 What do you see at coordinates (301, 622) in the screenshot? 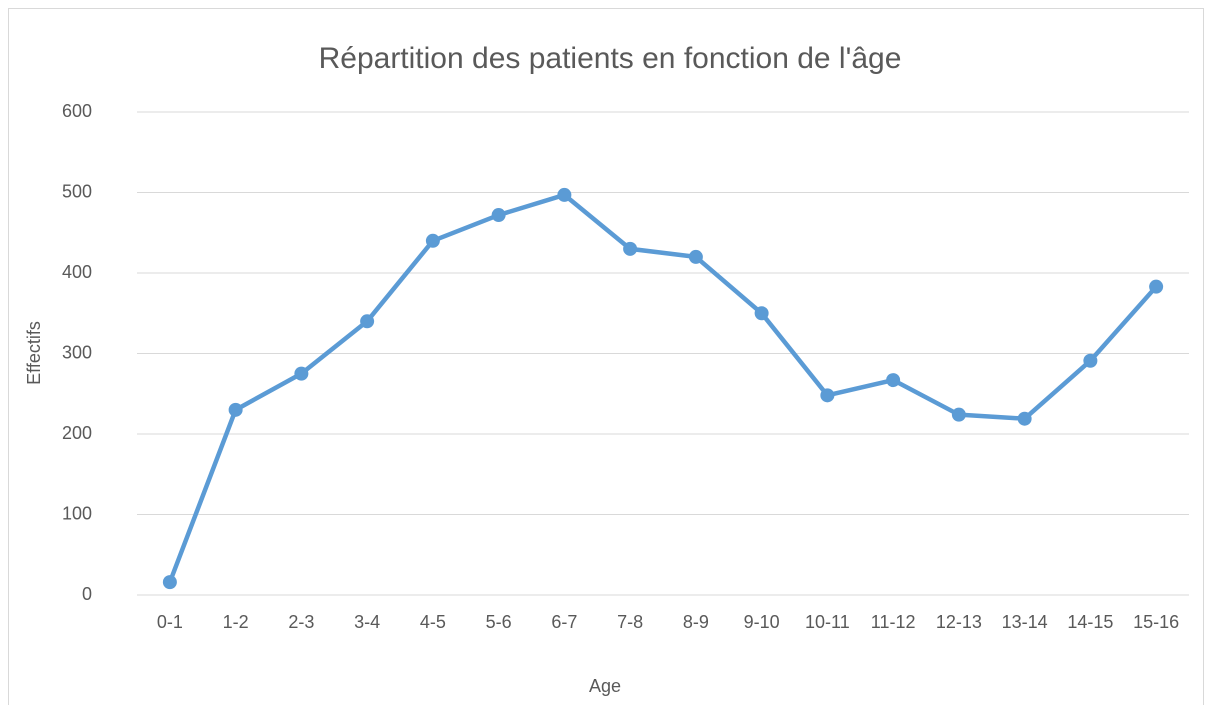
I see `x-tick-label: 2-3` at bounding box center [301, 622].